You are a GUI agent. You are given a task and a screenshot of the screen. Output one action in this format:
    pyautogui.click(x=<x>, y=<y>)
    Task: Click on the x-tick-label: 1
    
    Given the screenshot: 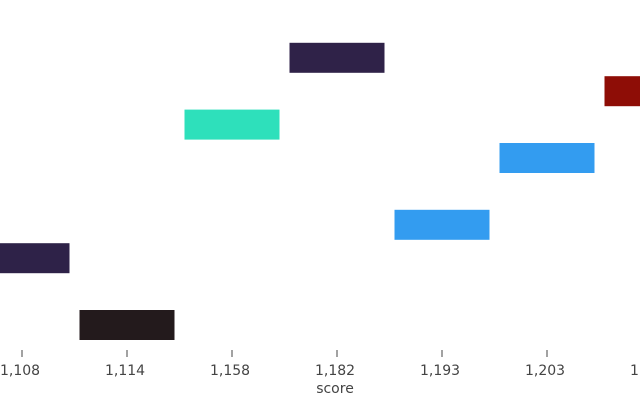 What is the action you would take?
    pyautogui.click(x=634, y=371)
    